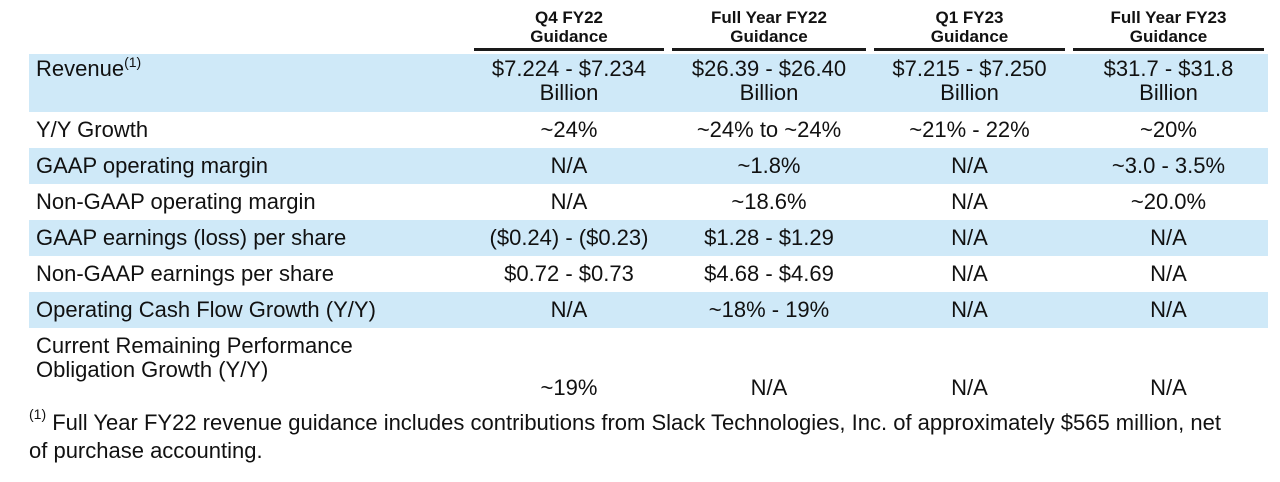  Describe the element at coordinates (769, 129) in the screenshot. I see `table-cell: ~24% to ~24%` at that location.